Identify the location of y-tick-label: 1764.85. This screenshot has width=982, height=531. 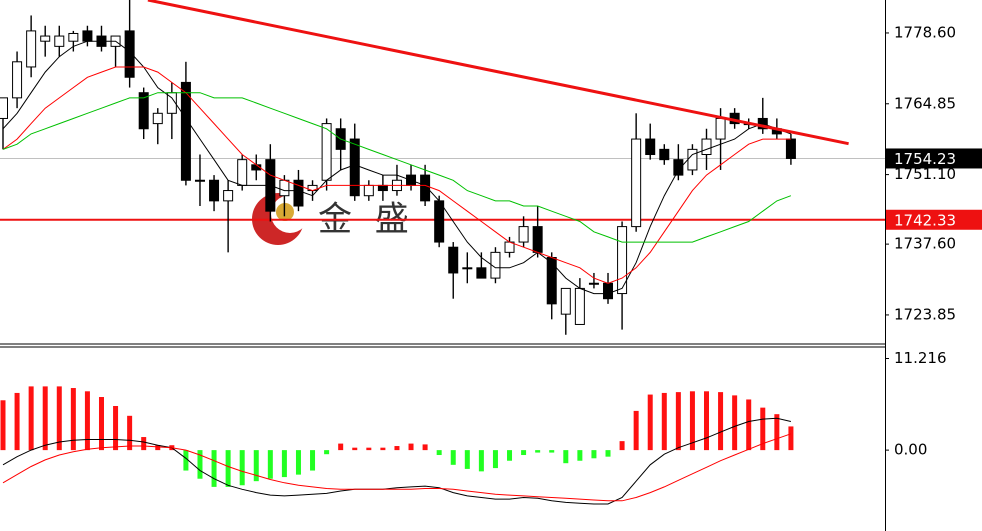
(925, 103).